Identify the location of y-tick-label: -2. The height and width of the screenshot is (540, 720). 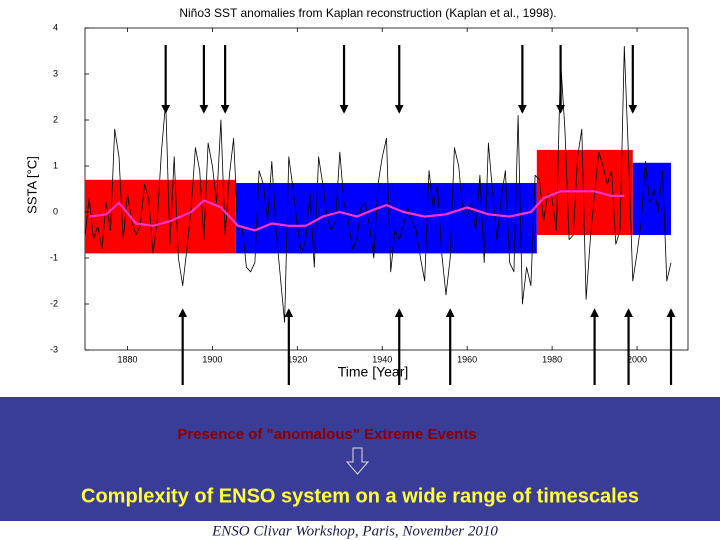
(54, 303).